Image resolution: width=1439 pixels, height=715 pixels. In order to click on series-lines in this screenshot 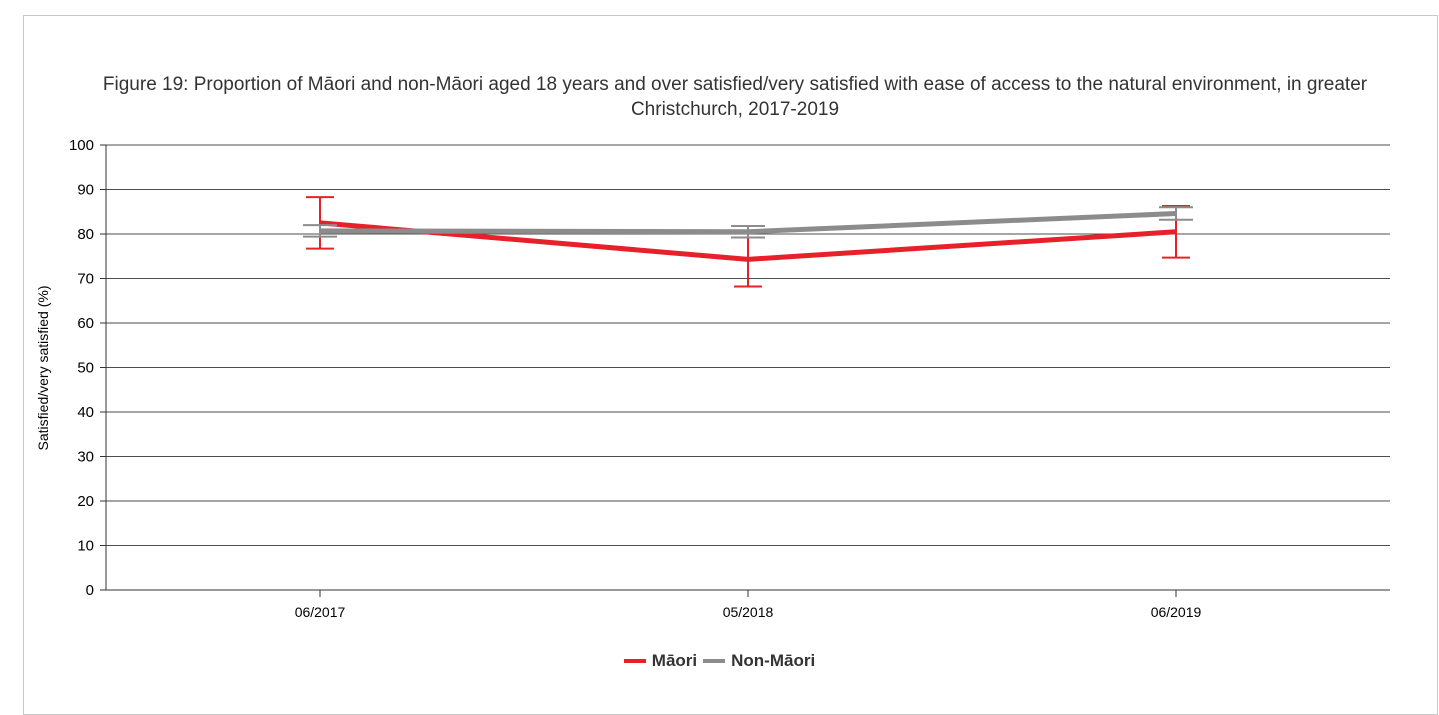, I will do `click(748, 241)`.